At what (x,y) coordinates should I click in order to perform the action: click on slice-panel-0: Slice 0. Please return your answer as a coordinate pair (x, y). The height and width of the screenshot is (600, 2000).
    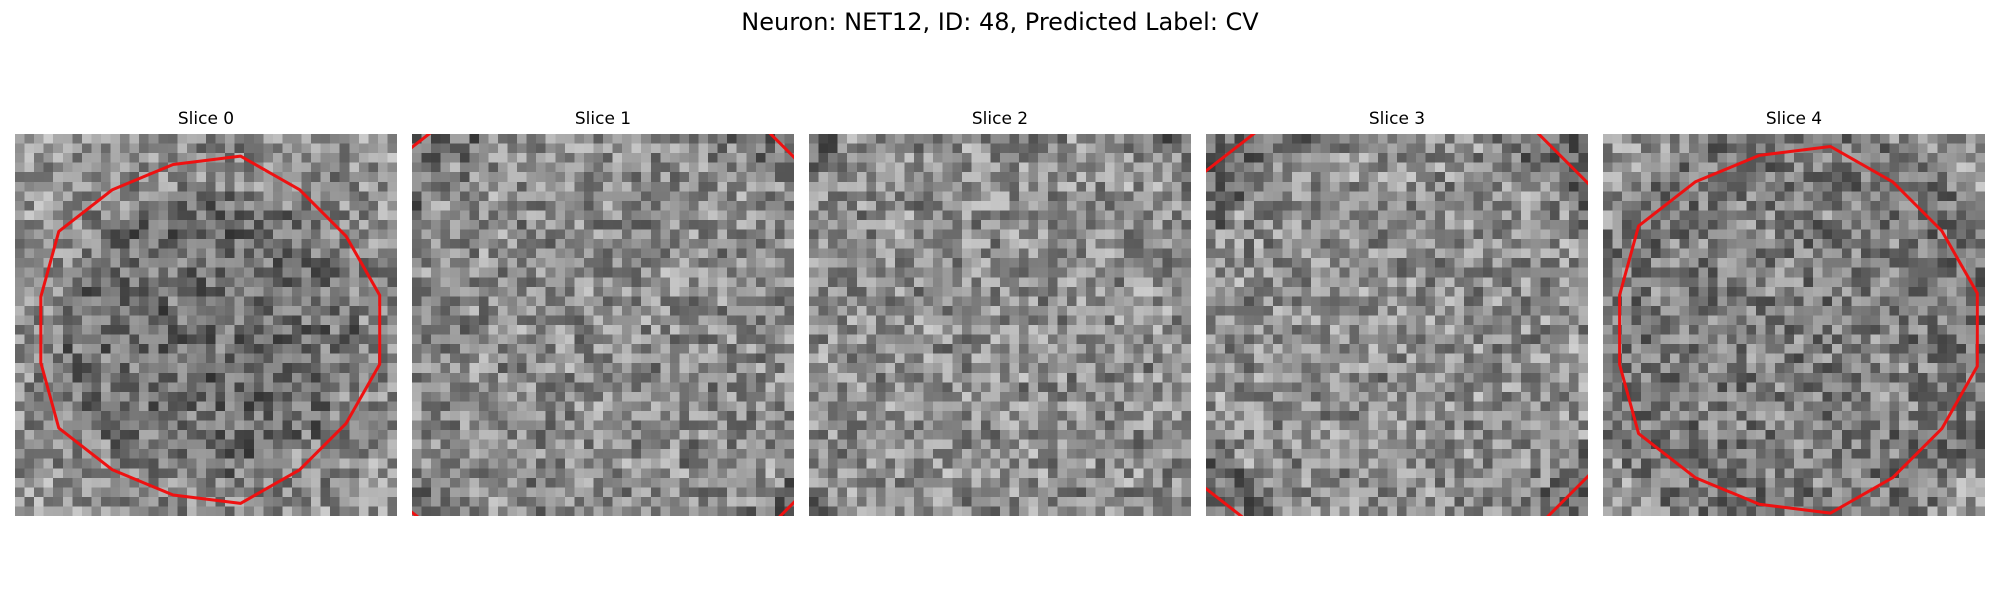
    Looking at the image, I should click on (206, 314).